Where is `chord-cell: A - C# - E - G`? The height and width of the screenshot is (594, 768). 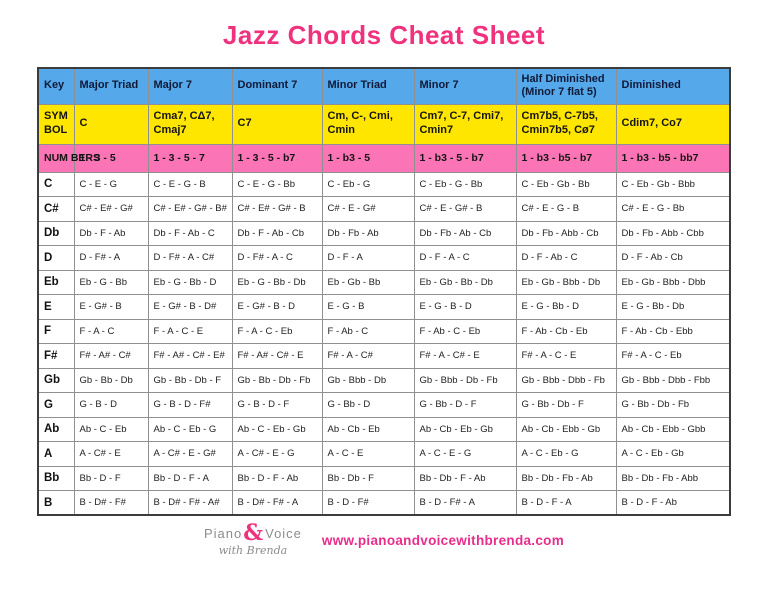
chord-cell: A - C# - E - G is located at coordinates (277, 454).